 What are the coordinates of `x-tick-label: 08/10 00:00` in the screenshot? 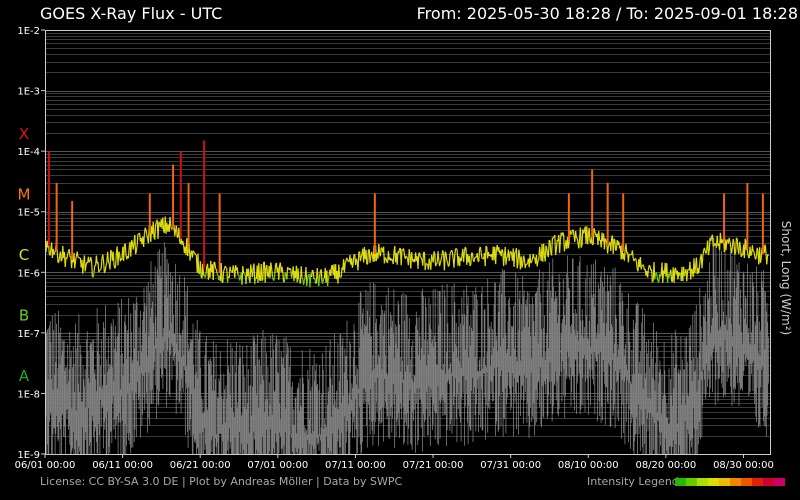 It's located at (588, 465).